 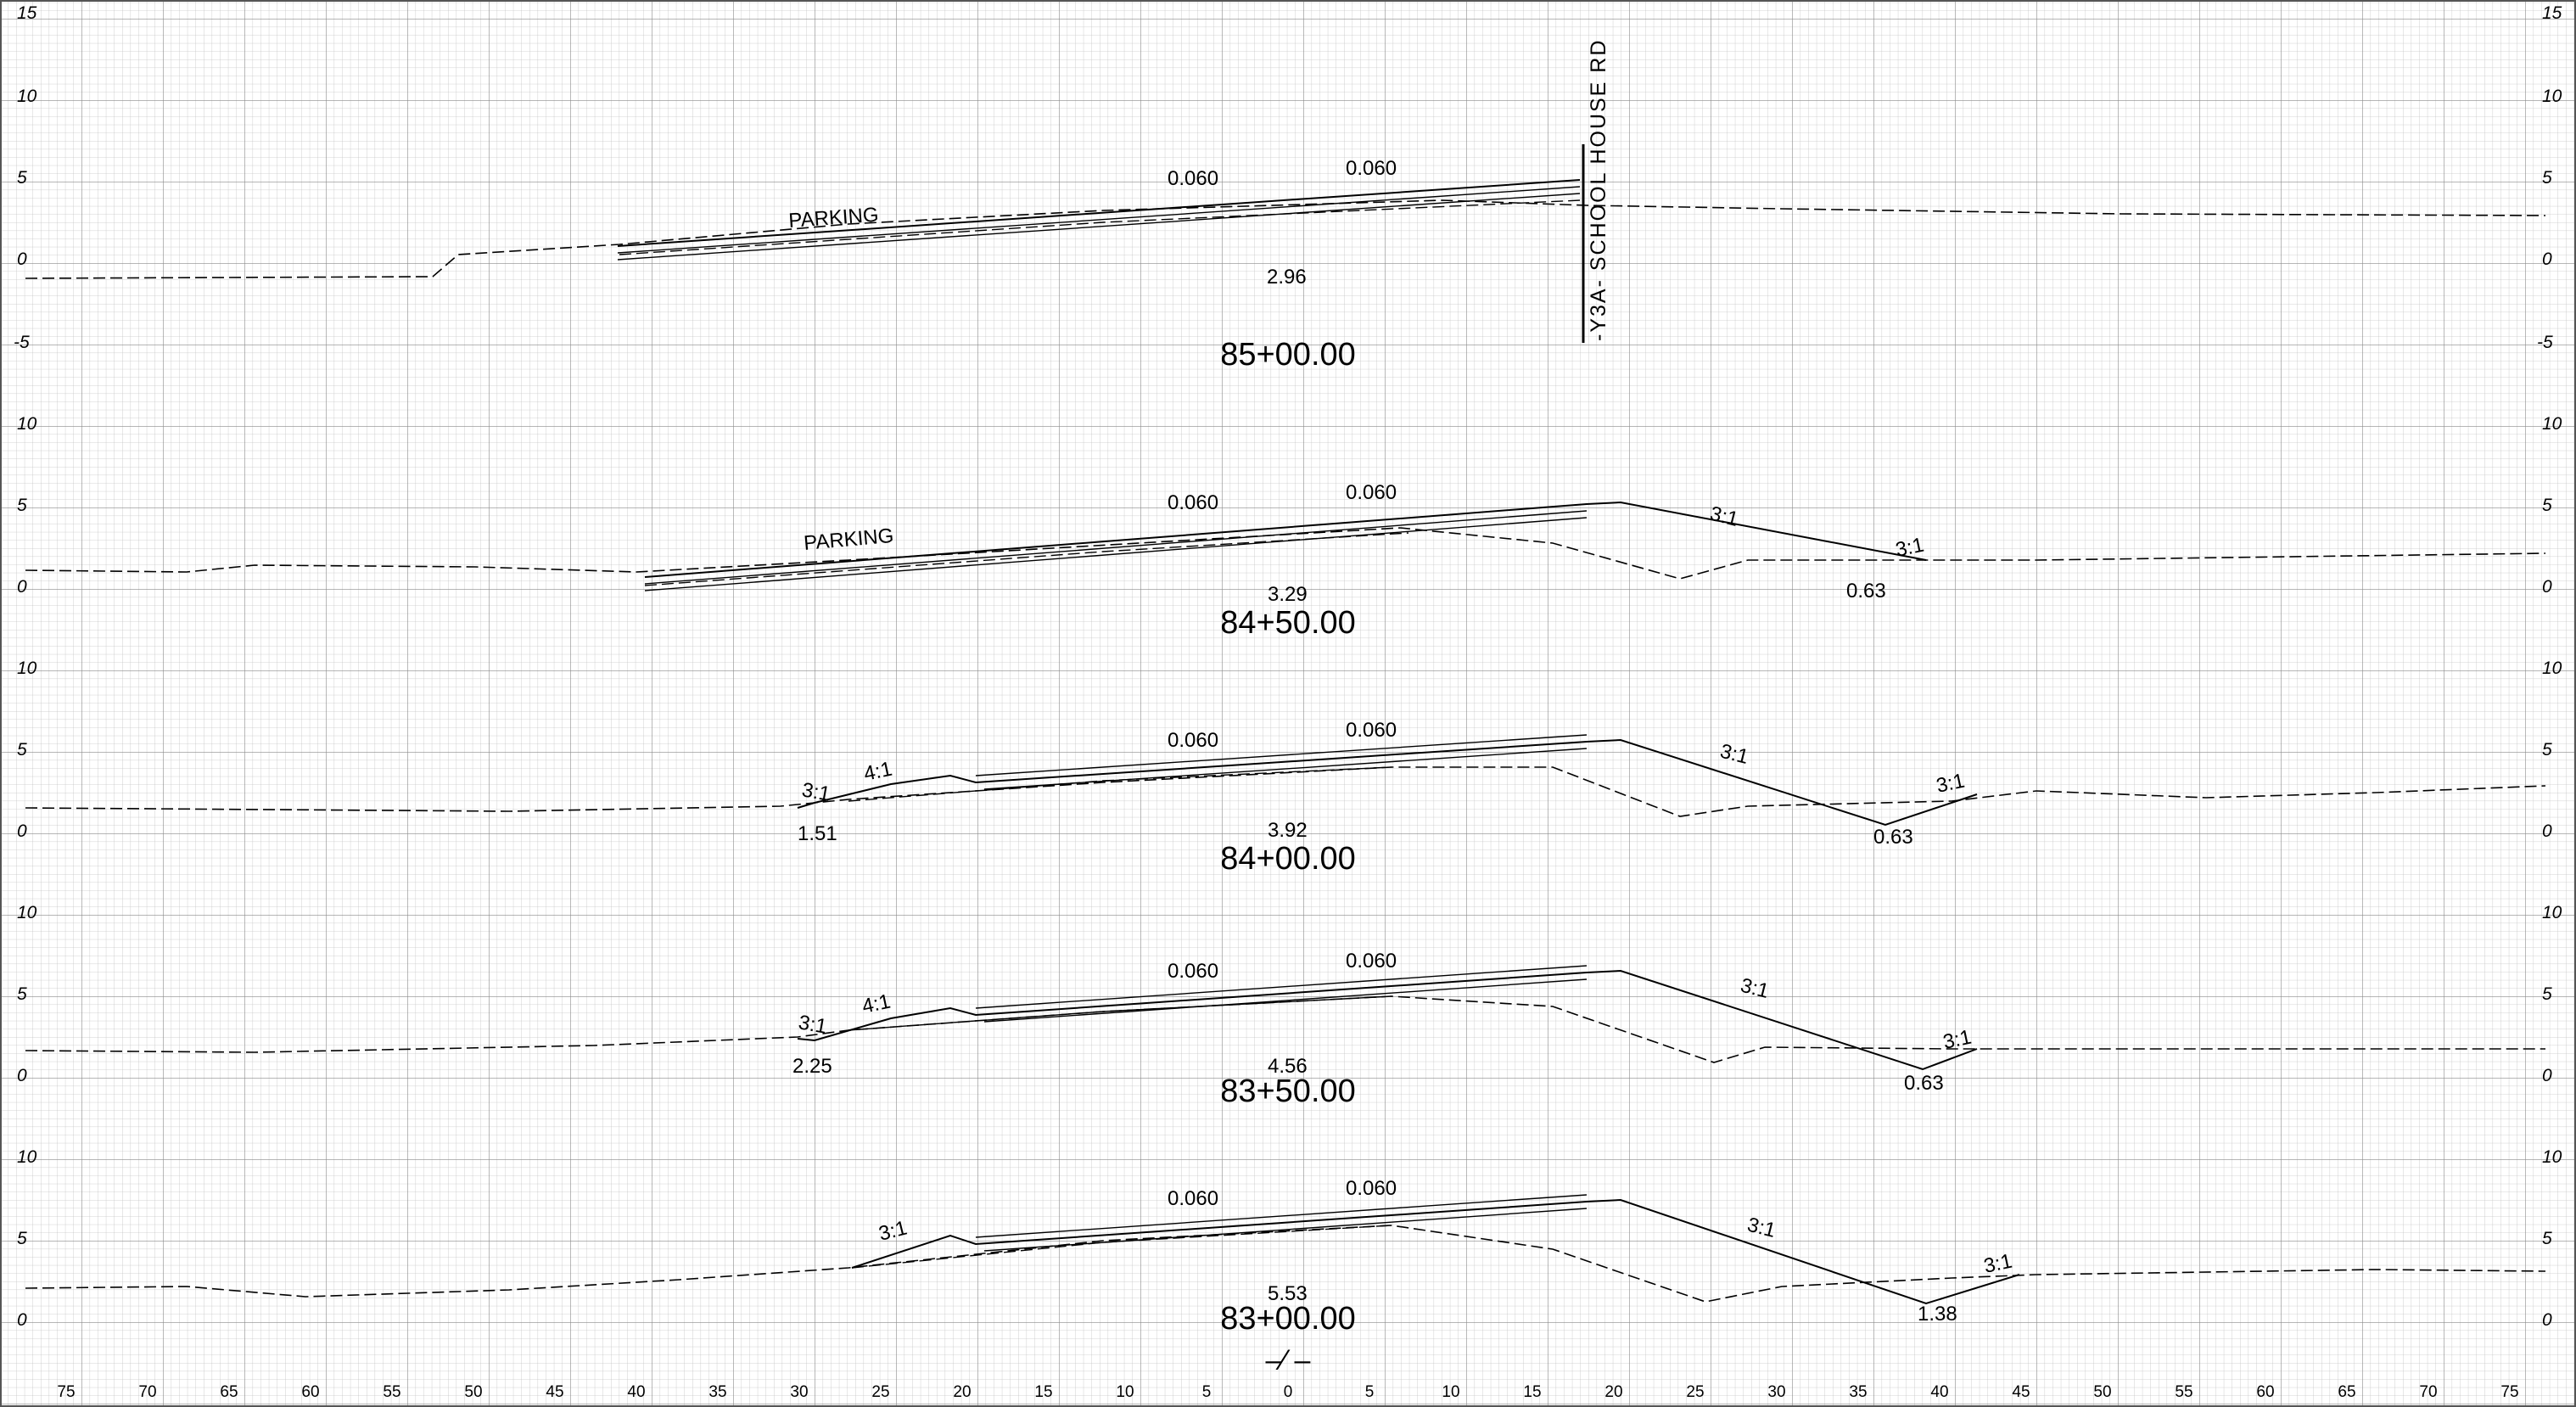 What do you see at coordinates (817, 834) in the screenshot?
I see `depth-label: 1.51` at bounding box center [817, 834].